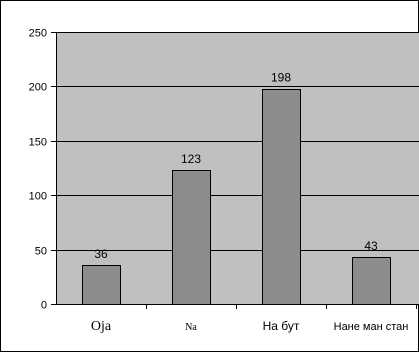  I want to click on y-tick-label: 100, so click(38, 197).